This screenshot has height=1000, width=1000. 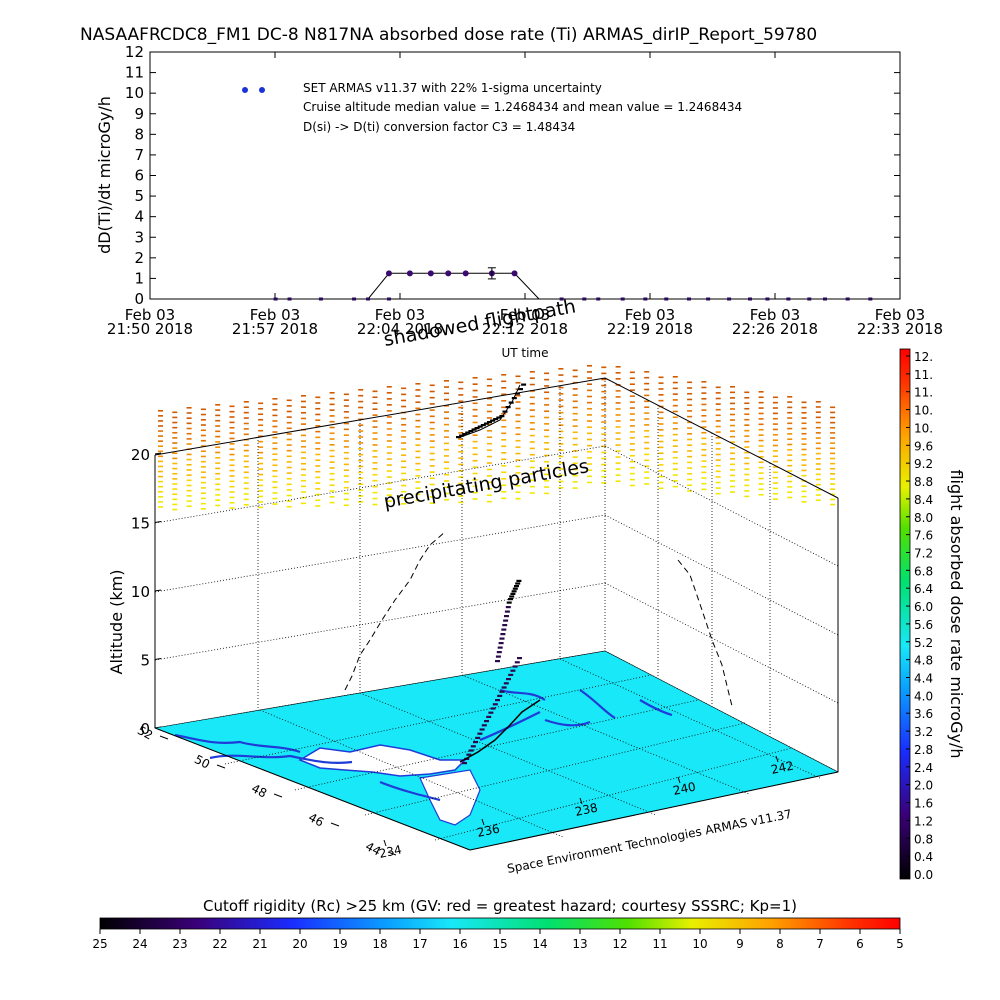 What do you see at coordinates (266, 791) in the screenshot?
I see `latitude-ticks: 52 50 48 46 44` at bounding box center [266, 791].